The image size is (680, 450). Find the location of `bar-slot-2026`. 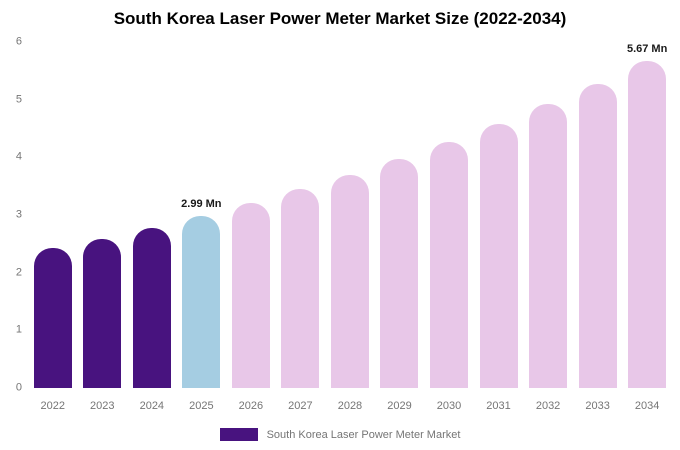

bar-slot-2026 is located at coordinates (251, 215).